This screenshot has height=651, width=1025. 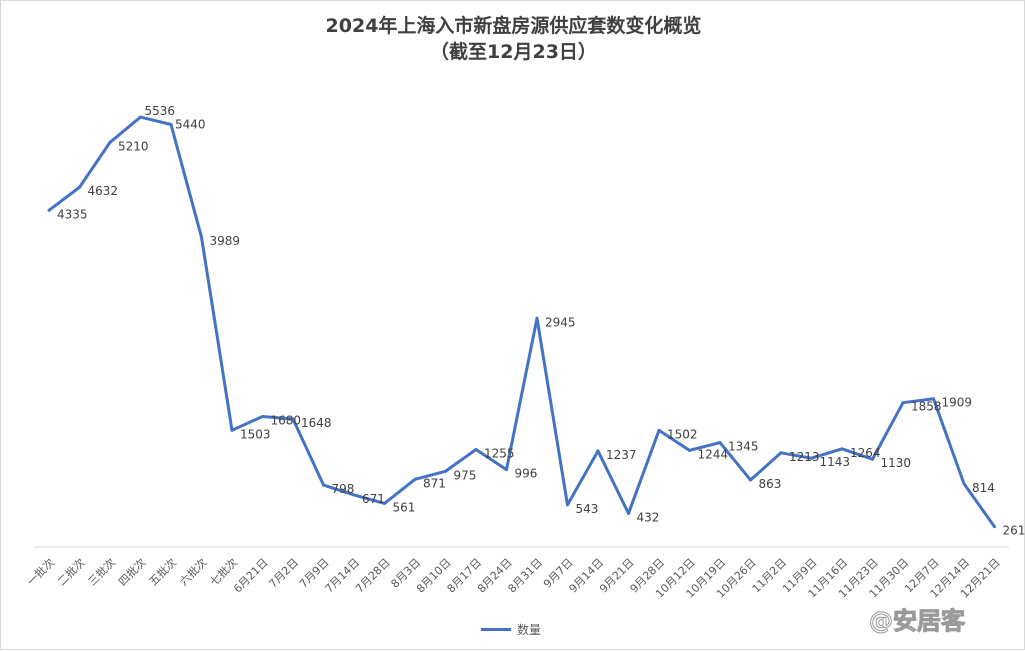 What do you see at coordinates (160, 111) in the screenshot?
I see `data-label: 5536` at bounding box center [160, 111].